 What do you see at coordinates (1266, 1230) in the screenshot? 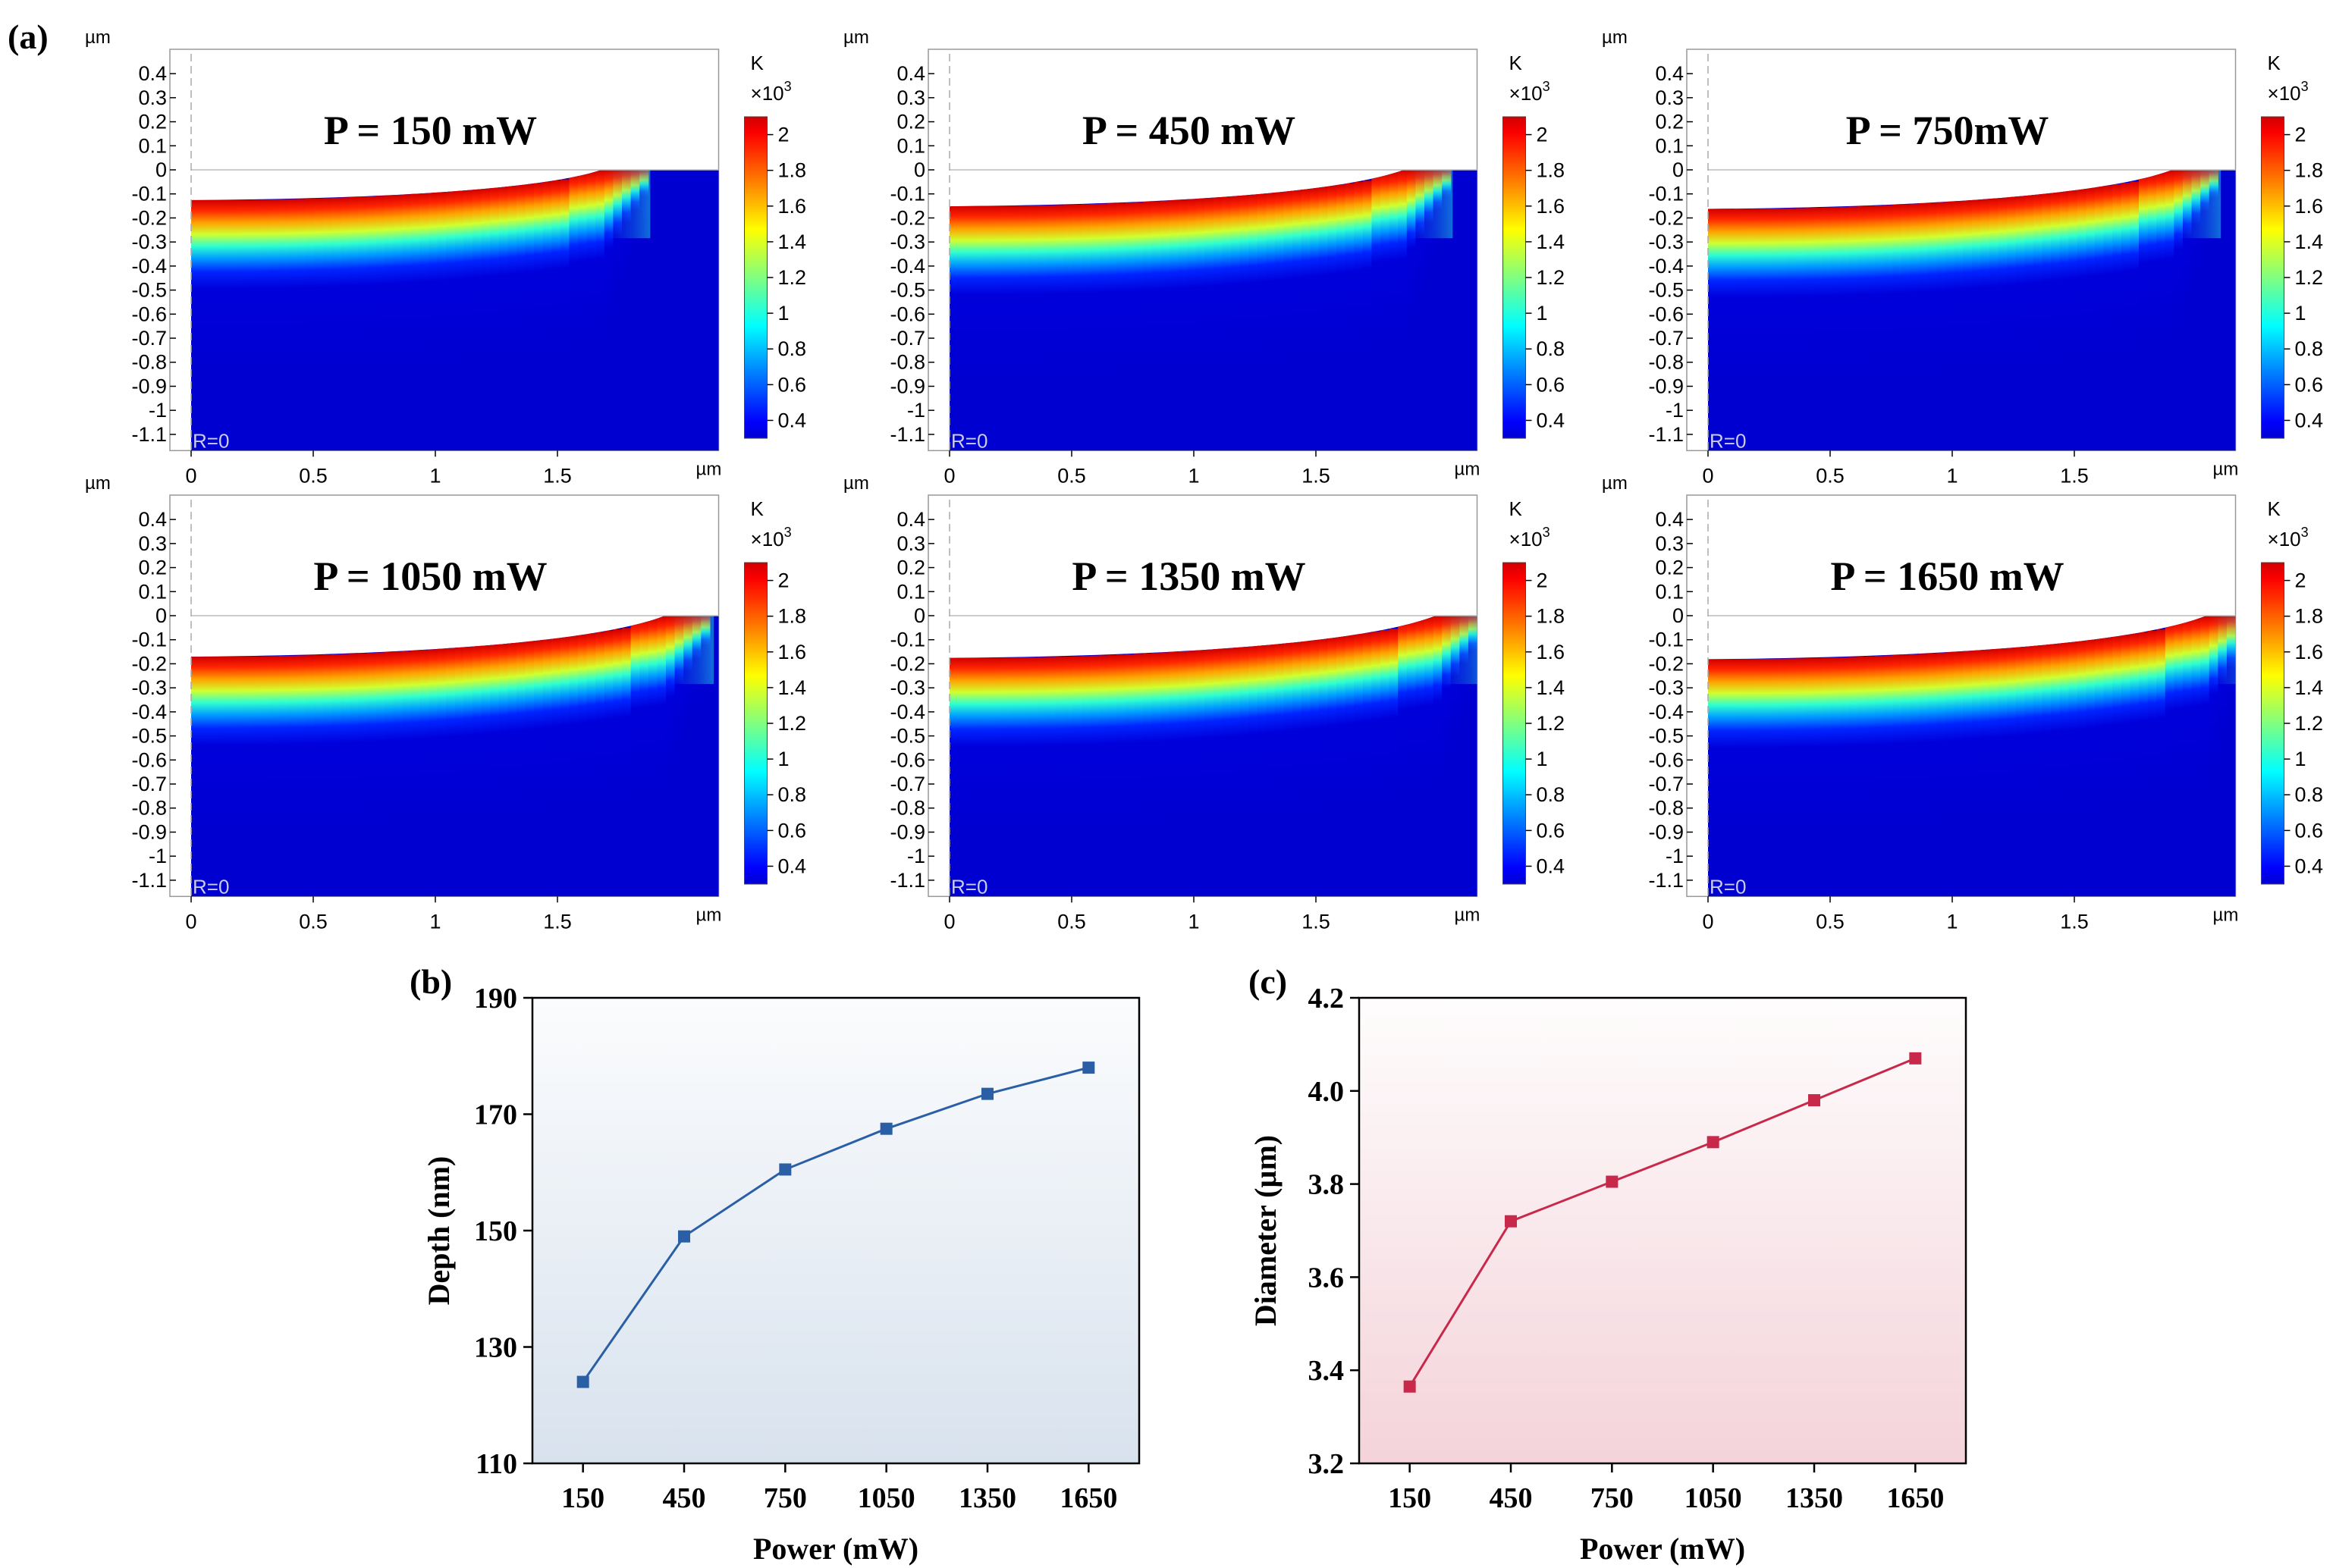
I see `y-axis-label: Diameter (µm)` at bounding box center [1266, 1230].